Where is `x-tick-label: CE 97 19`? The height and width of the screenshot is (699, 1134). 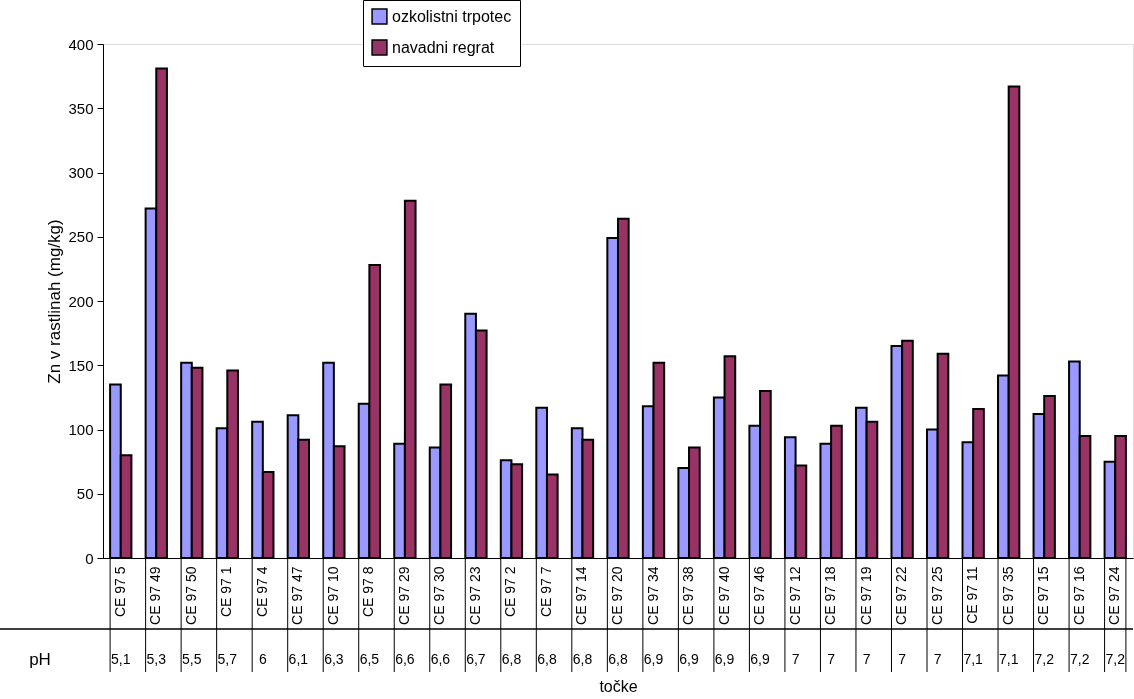
x-tick-label: CE 97 19 is located at coordinates (865, 595).